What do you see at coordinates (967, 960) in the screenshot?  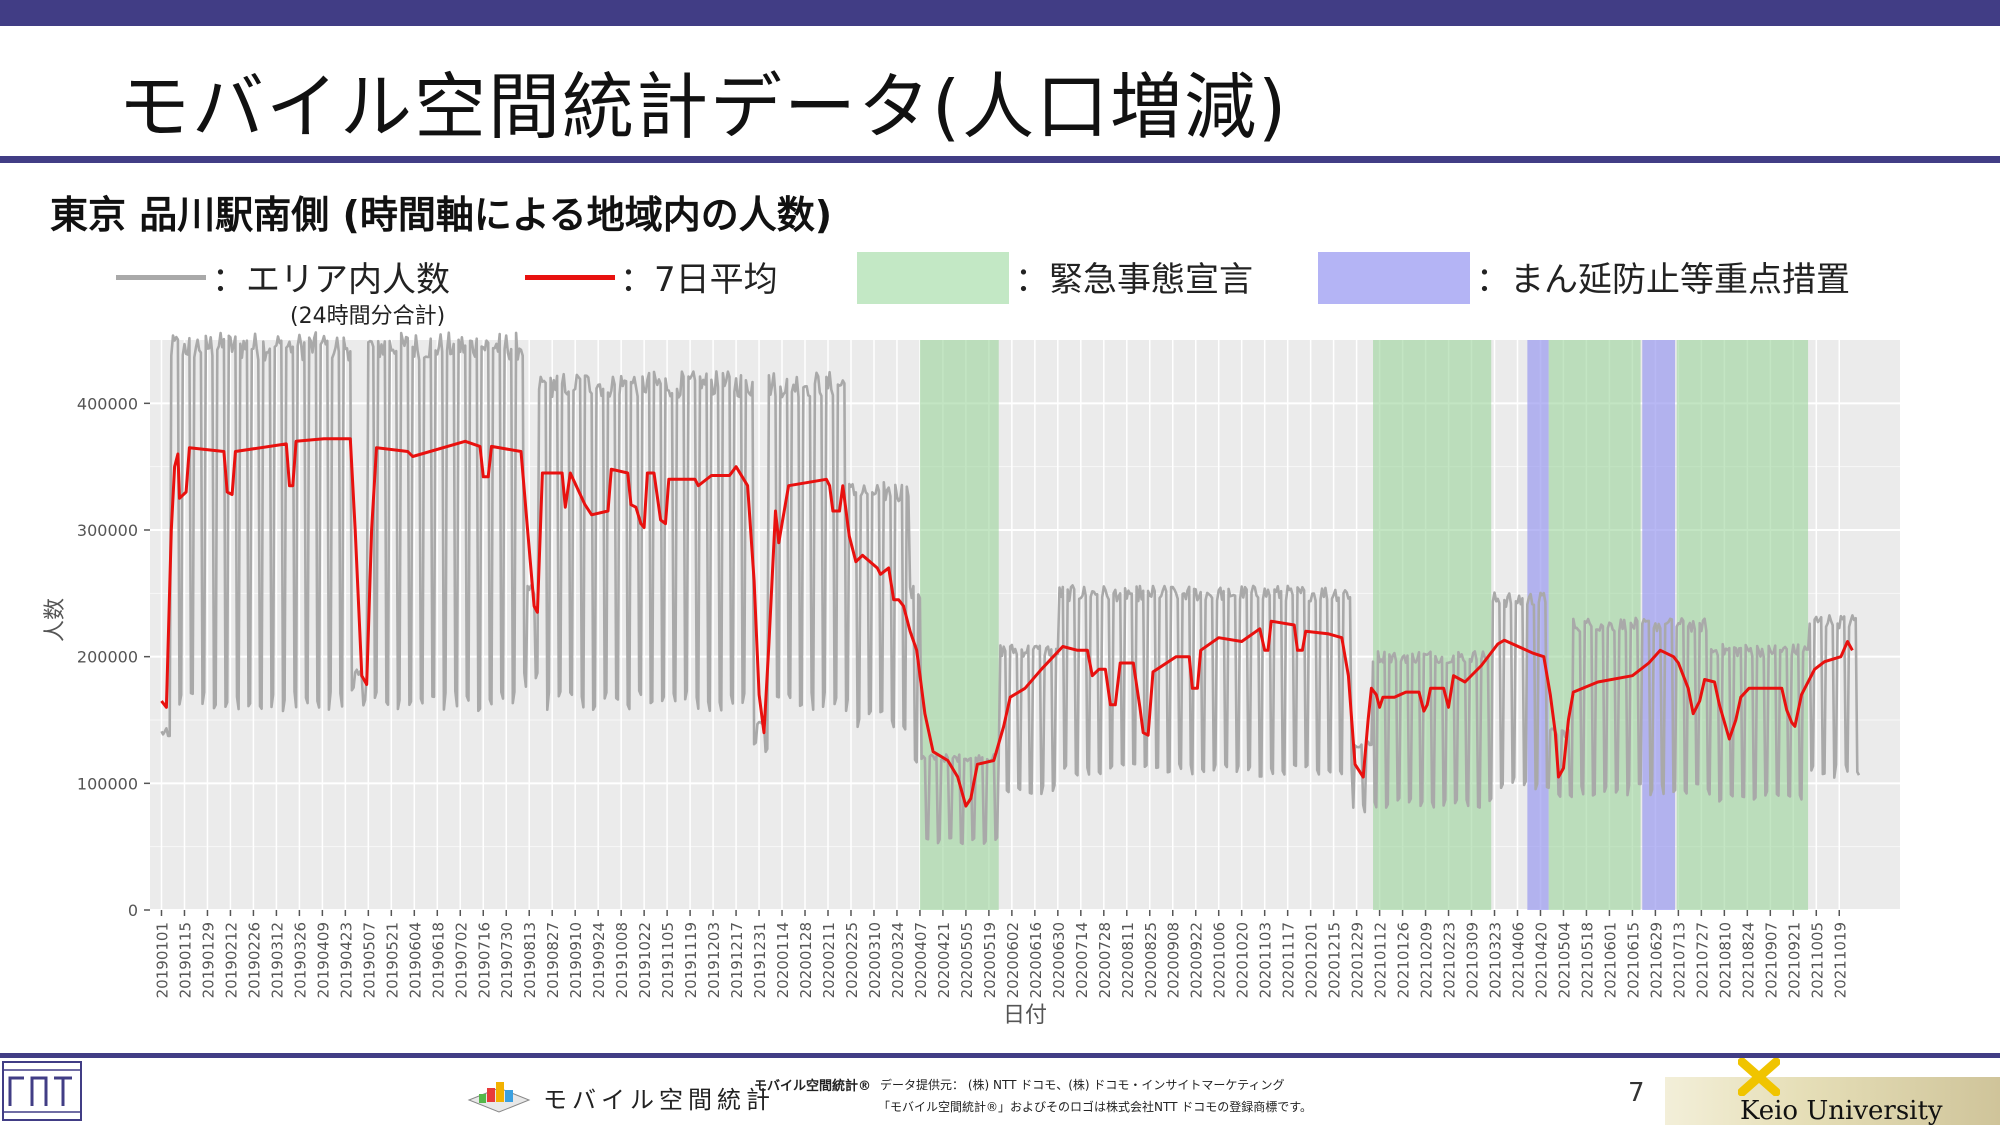 I see `x-tick-label: 20200505` at bounding box center [967, 960].